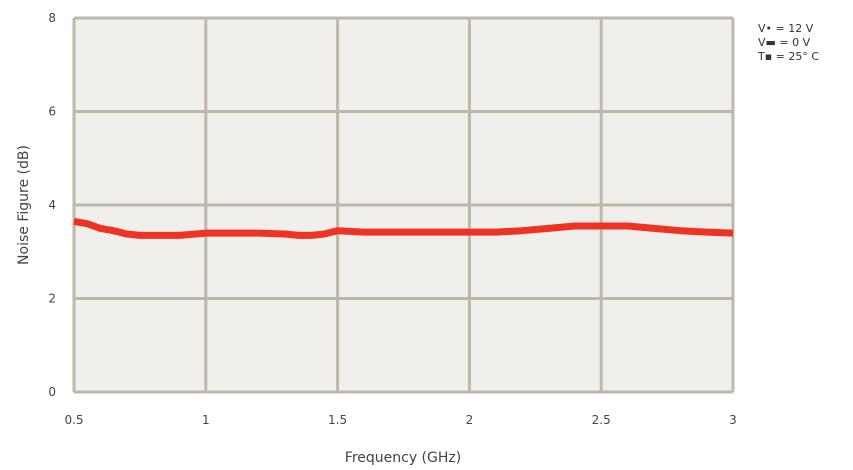  I want to click on y-tick-label-4: 8, so click(52, 18).